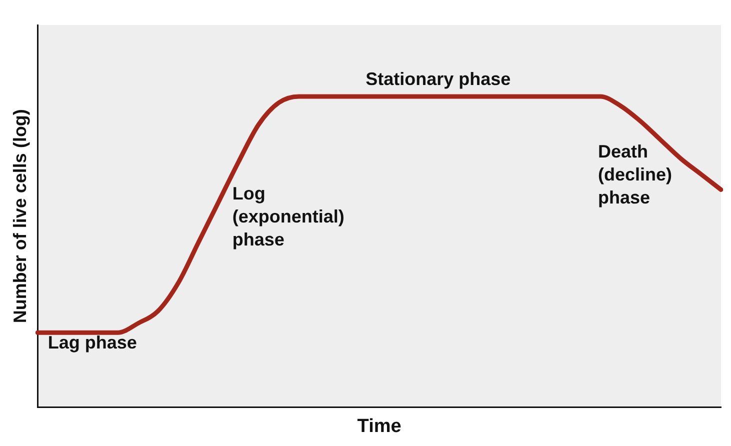 The image size is (731, 446). I want to click on text: Stationary phase, so click(438, 78).